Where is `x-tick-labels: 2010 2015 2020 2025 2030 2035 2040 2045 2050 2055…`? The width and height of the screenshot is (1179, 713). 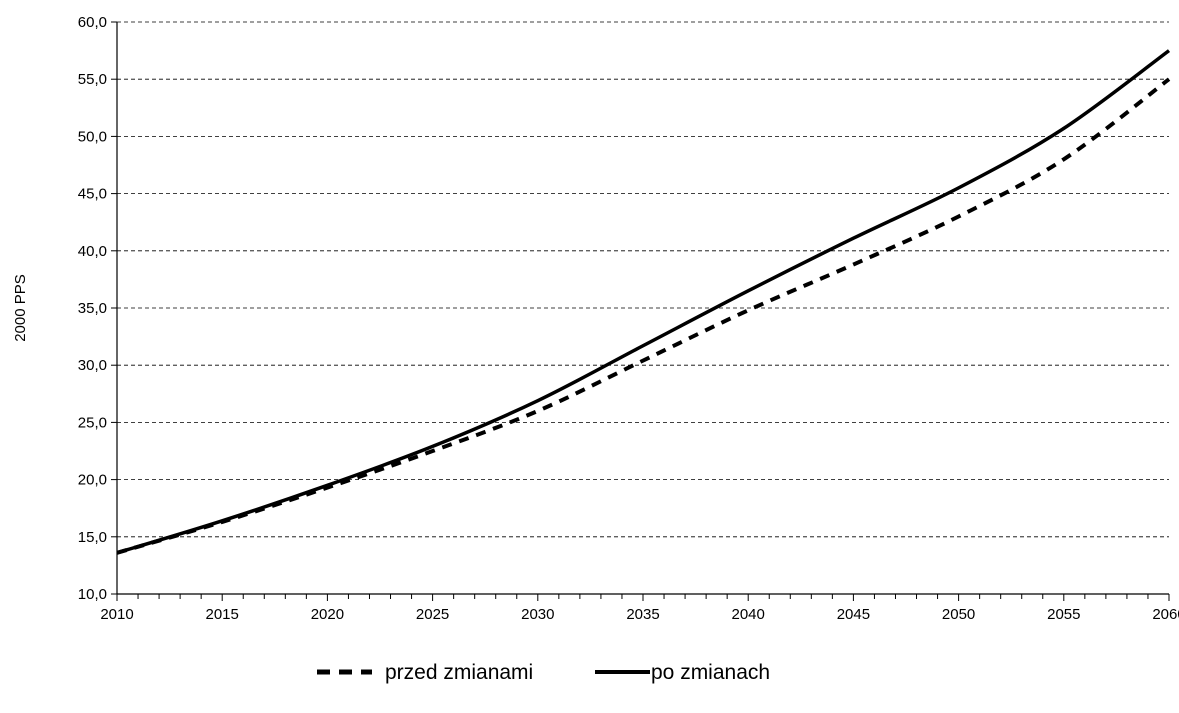 x-tick-labels: 2010 2015 2020 2025 2030 2035 2040 2045 2050 2055… is located at coordinates (639, 614).